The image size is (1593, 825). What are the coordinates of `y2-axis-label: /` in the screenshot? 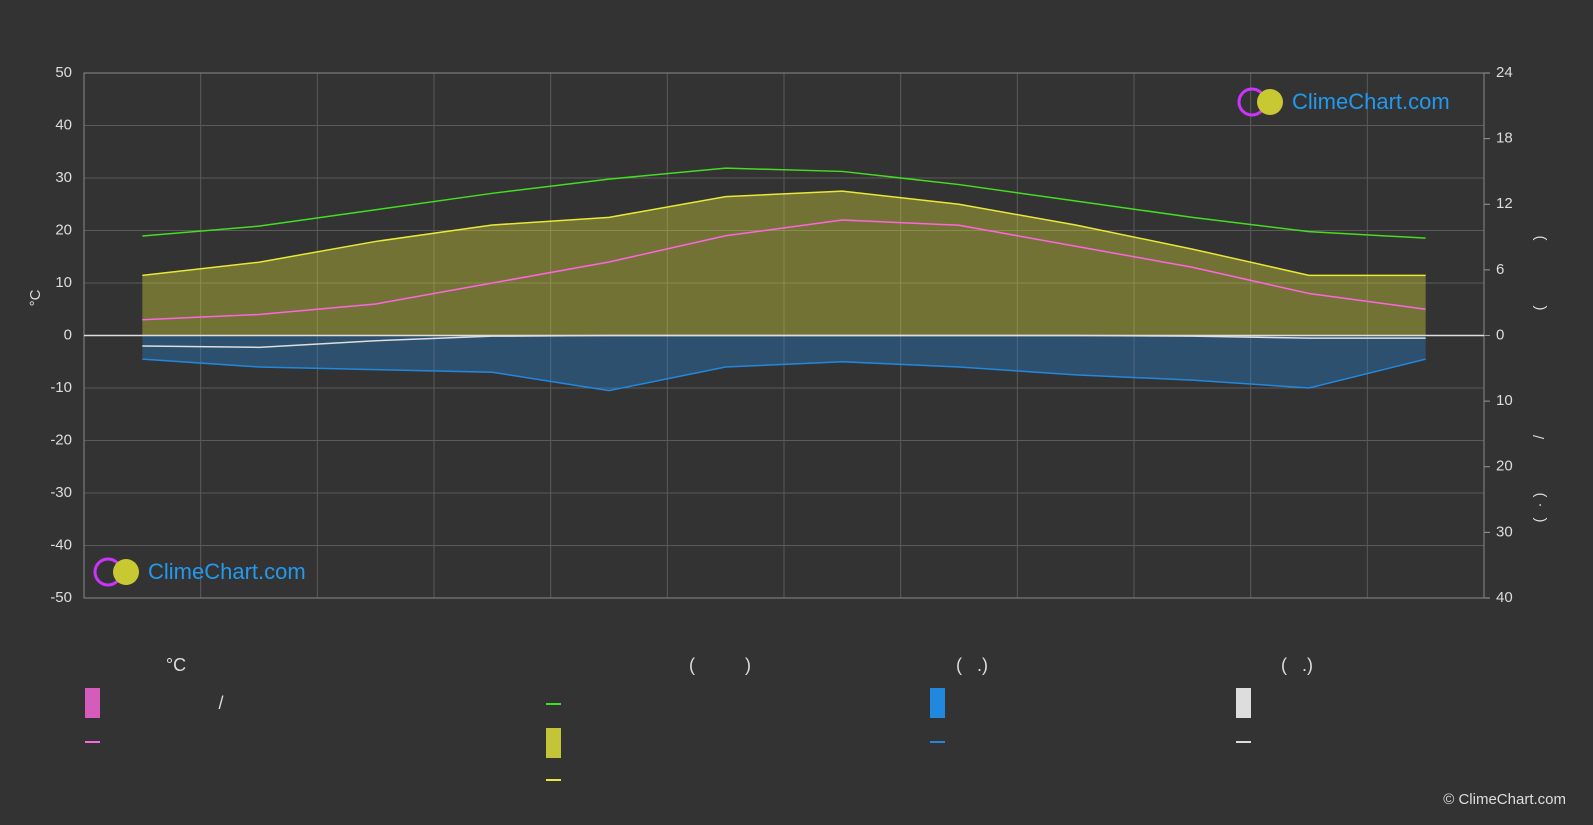 It's located at (1539, 436).